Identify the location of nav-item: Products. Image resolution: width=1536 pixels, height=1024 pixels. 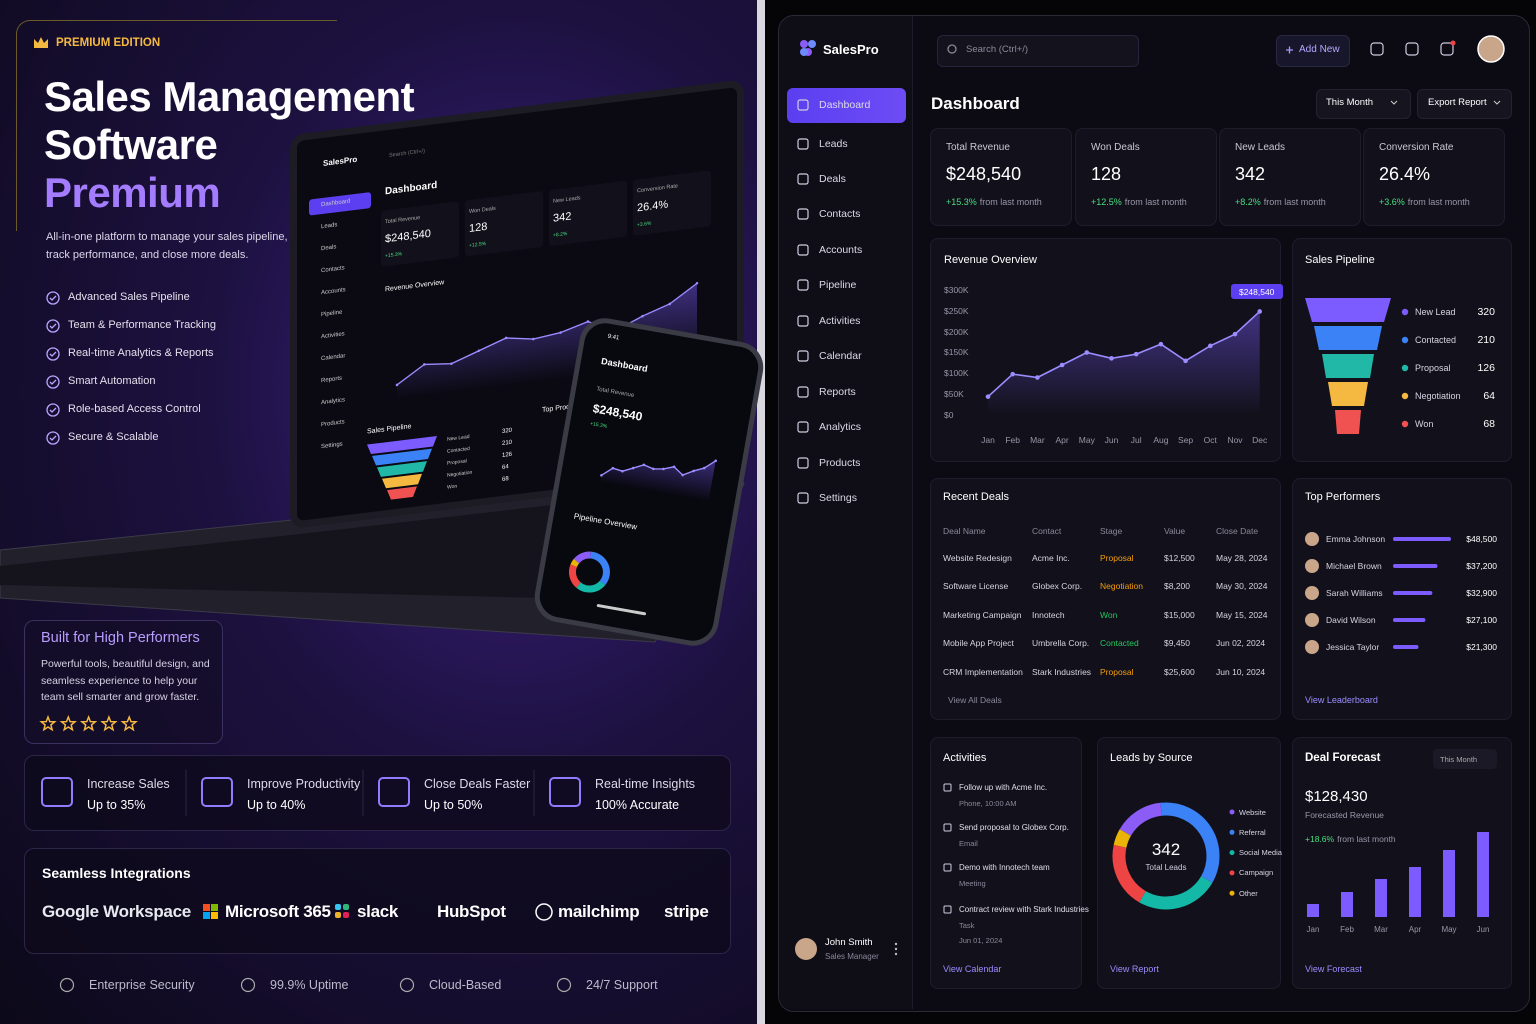
(840, 462).